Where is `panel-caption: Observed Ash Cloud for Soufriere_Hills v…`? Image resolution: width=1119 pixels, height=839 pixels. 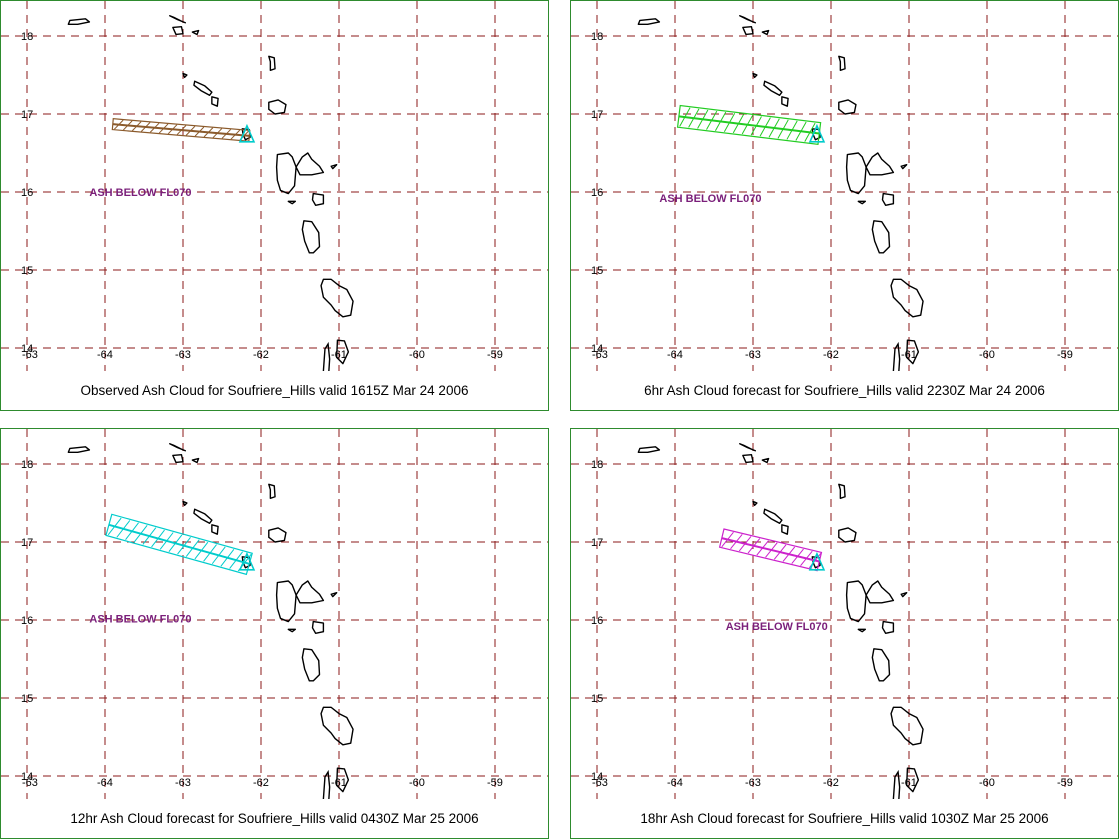 panel-caption: Observed Ash Cloud for Soufriere_Hills v… is located at coordinates (274, 390).